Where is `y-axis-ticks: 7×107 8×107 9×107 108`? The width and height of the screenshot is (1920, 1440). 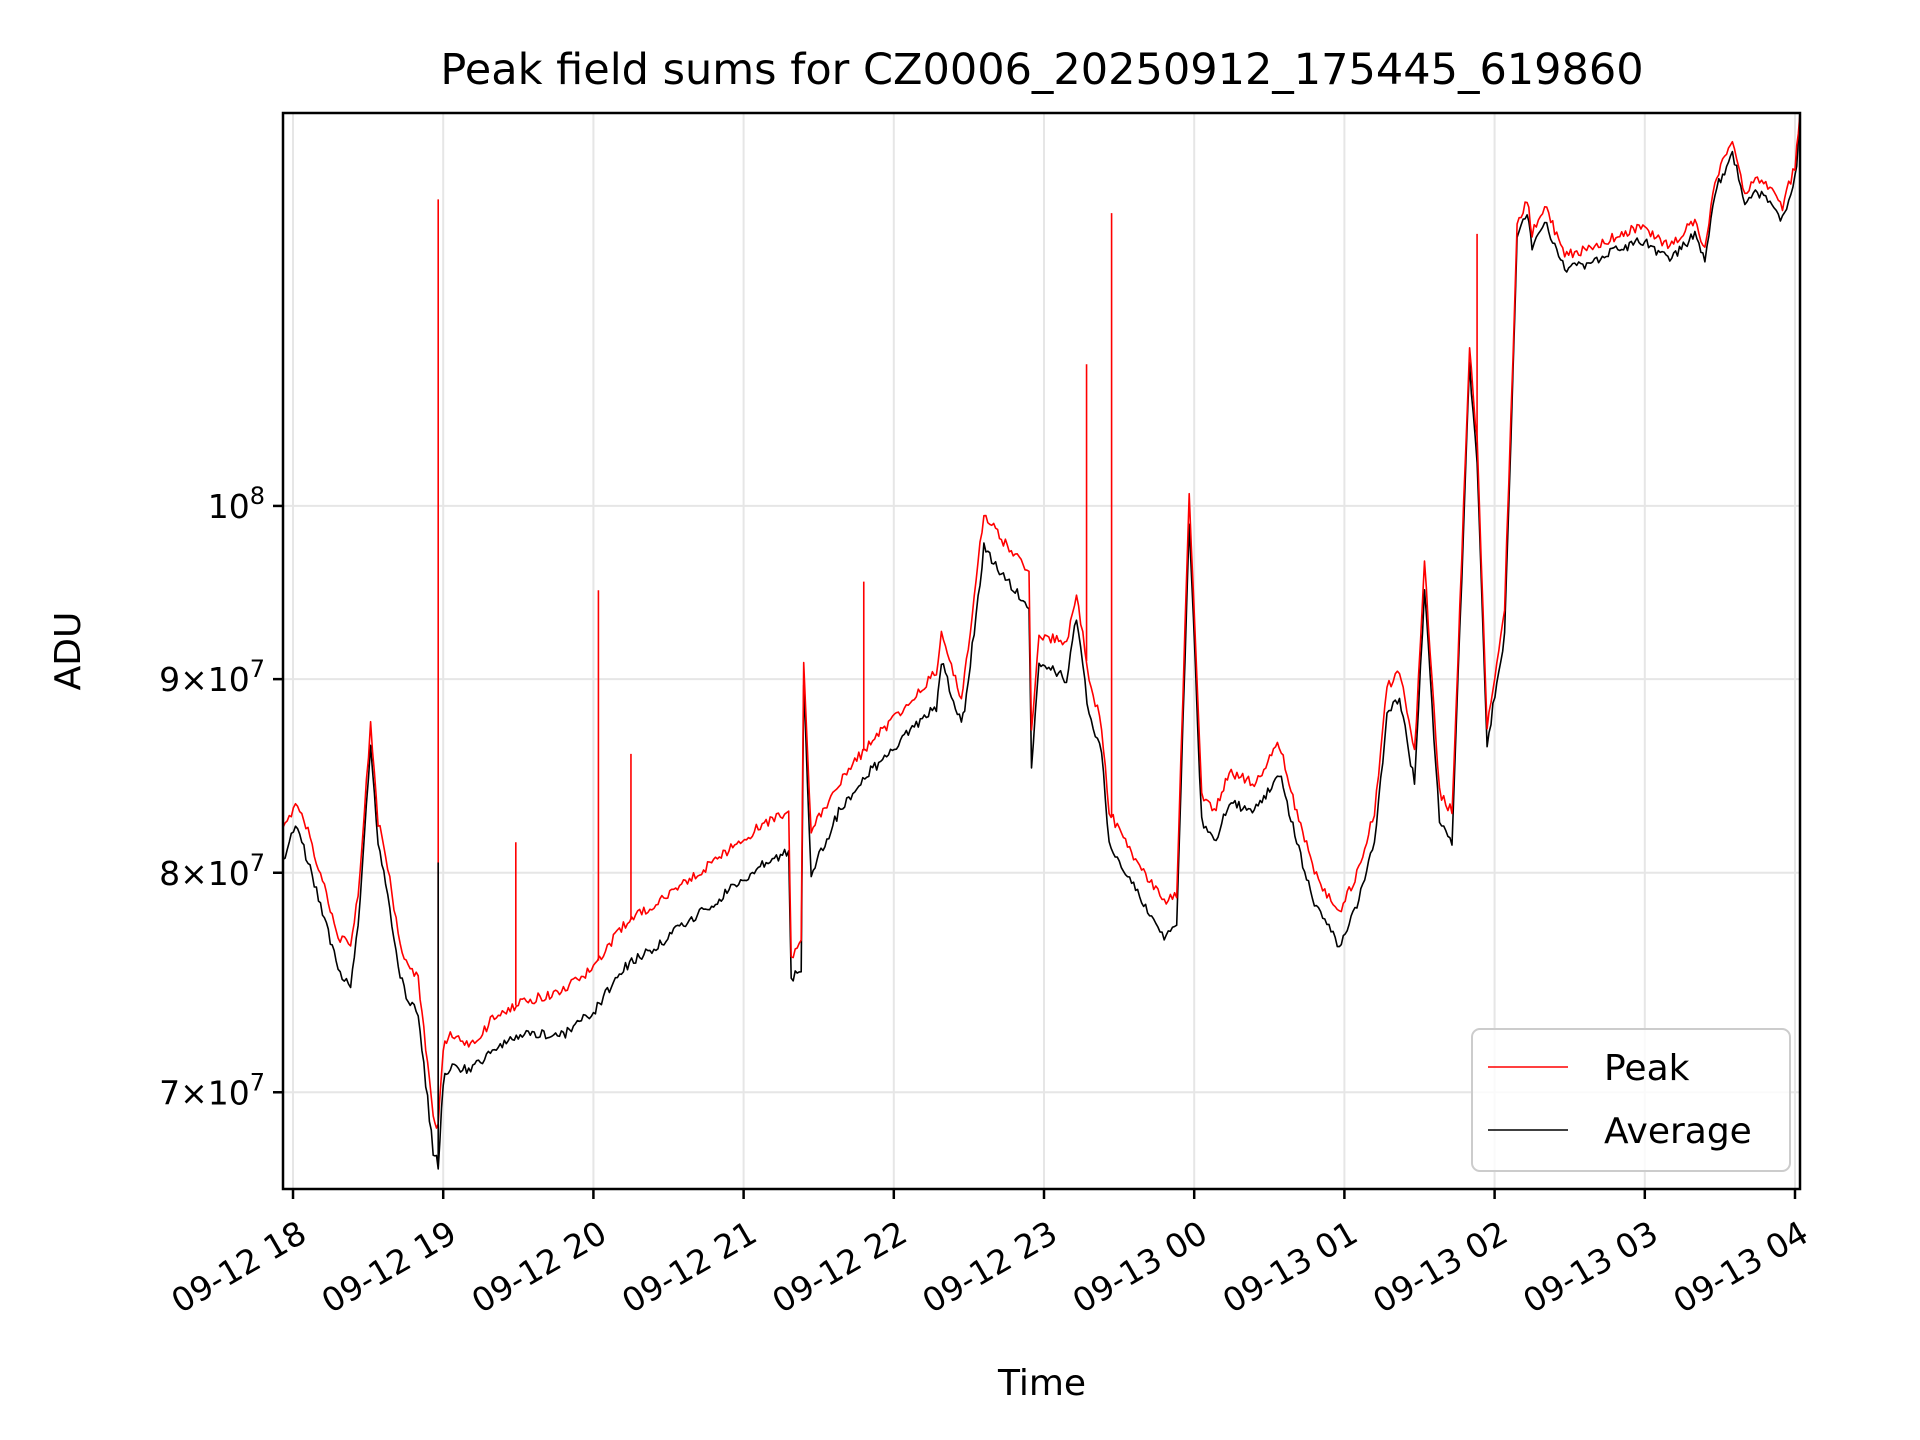 y-axis-ticks: 7×107 8×107 9×107 108 is located at coordinates (221, 797).